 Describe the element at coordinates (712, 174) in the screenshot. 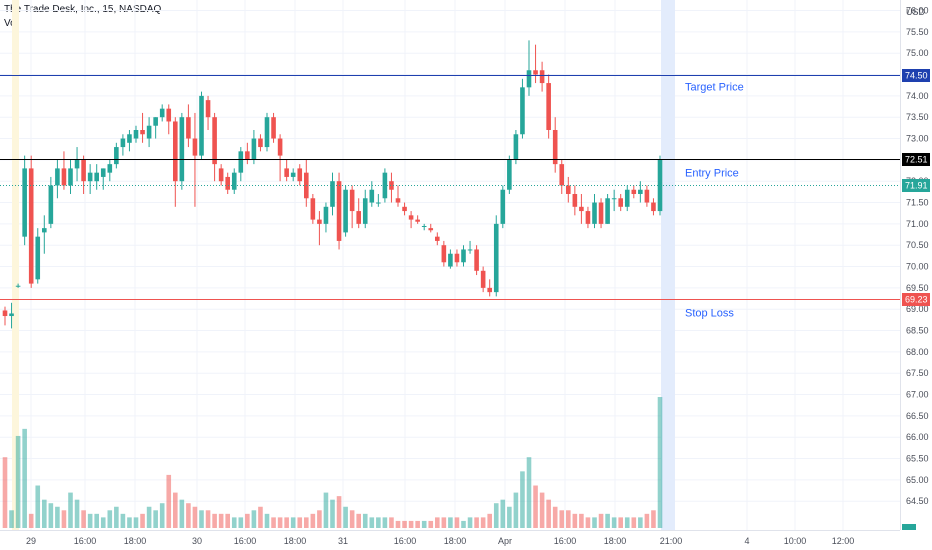

I see `price-level-label: Entry Price` at that location.